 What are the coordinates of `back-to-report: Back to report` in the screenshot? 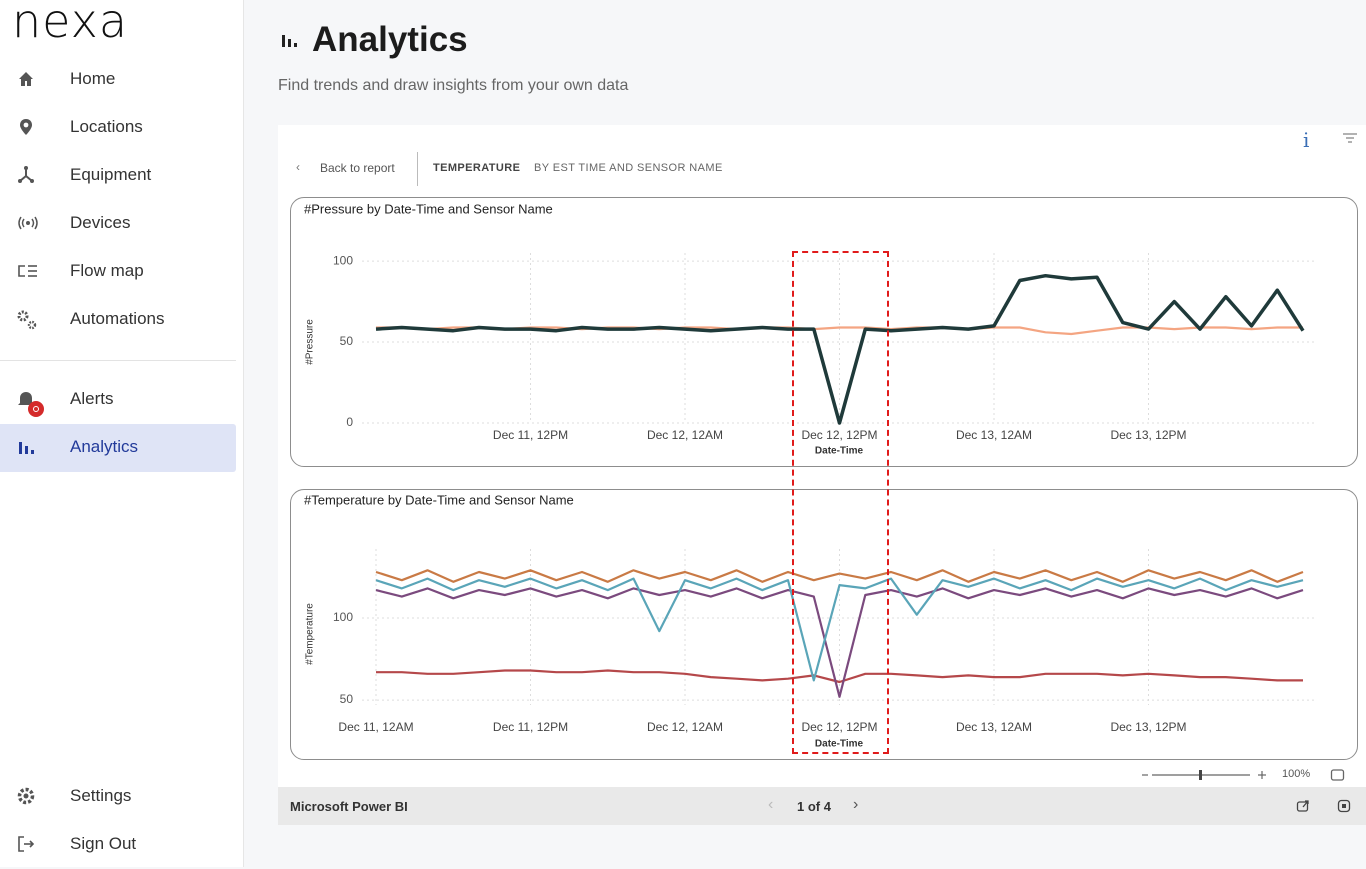 It's located at (357, 168).